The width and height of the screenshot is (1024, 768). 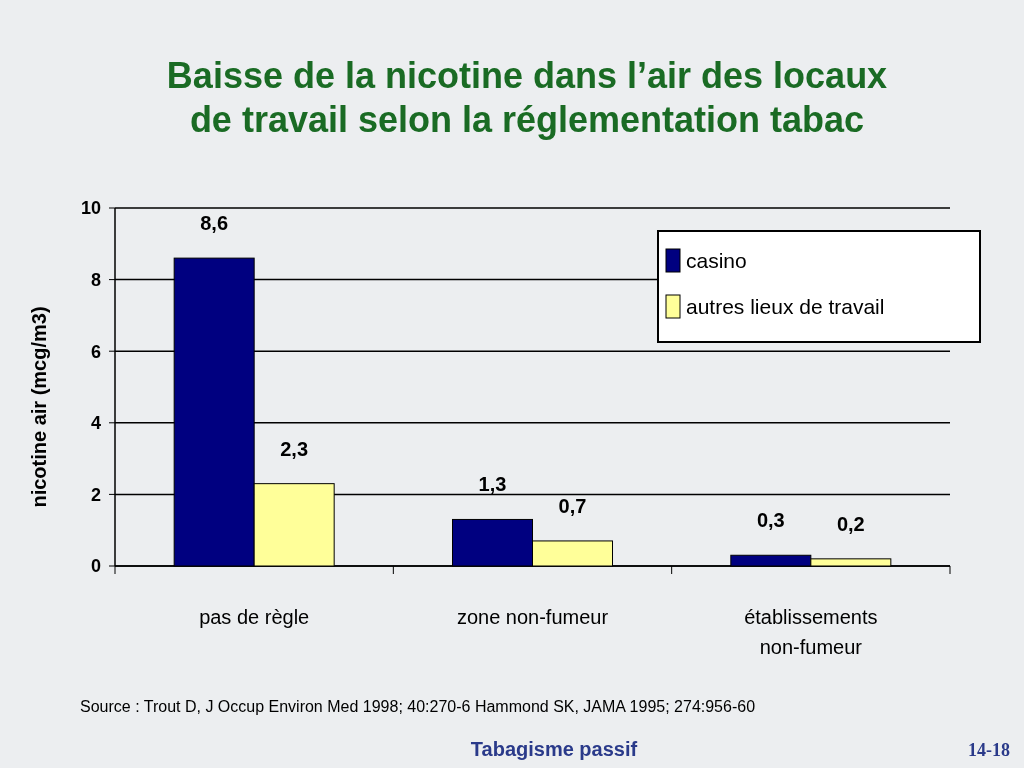 I want to click on data-label: 0,2, so click(x=850, y=523).